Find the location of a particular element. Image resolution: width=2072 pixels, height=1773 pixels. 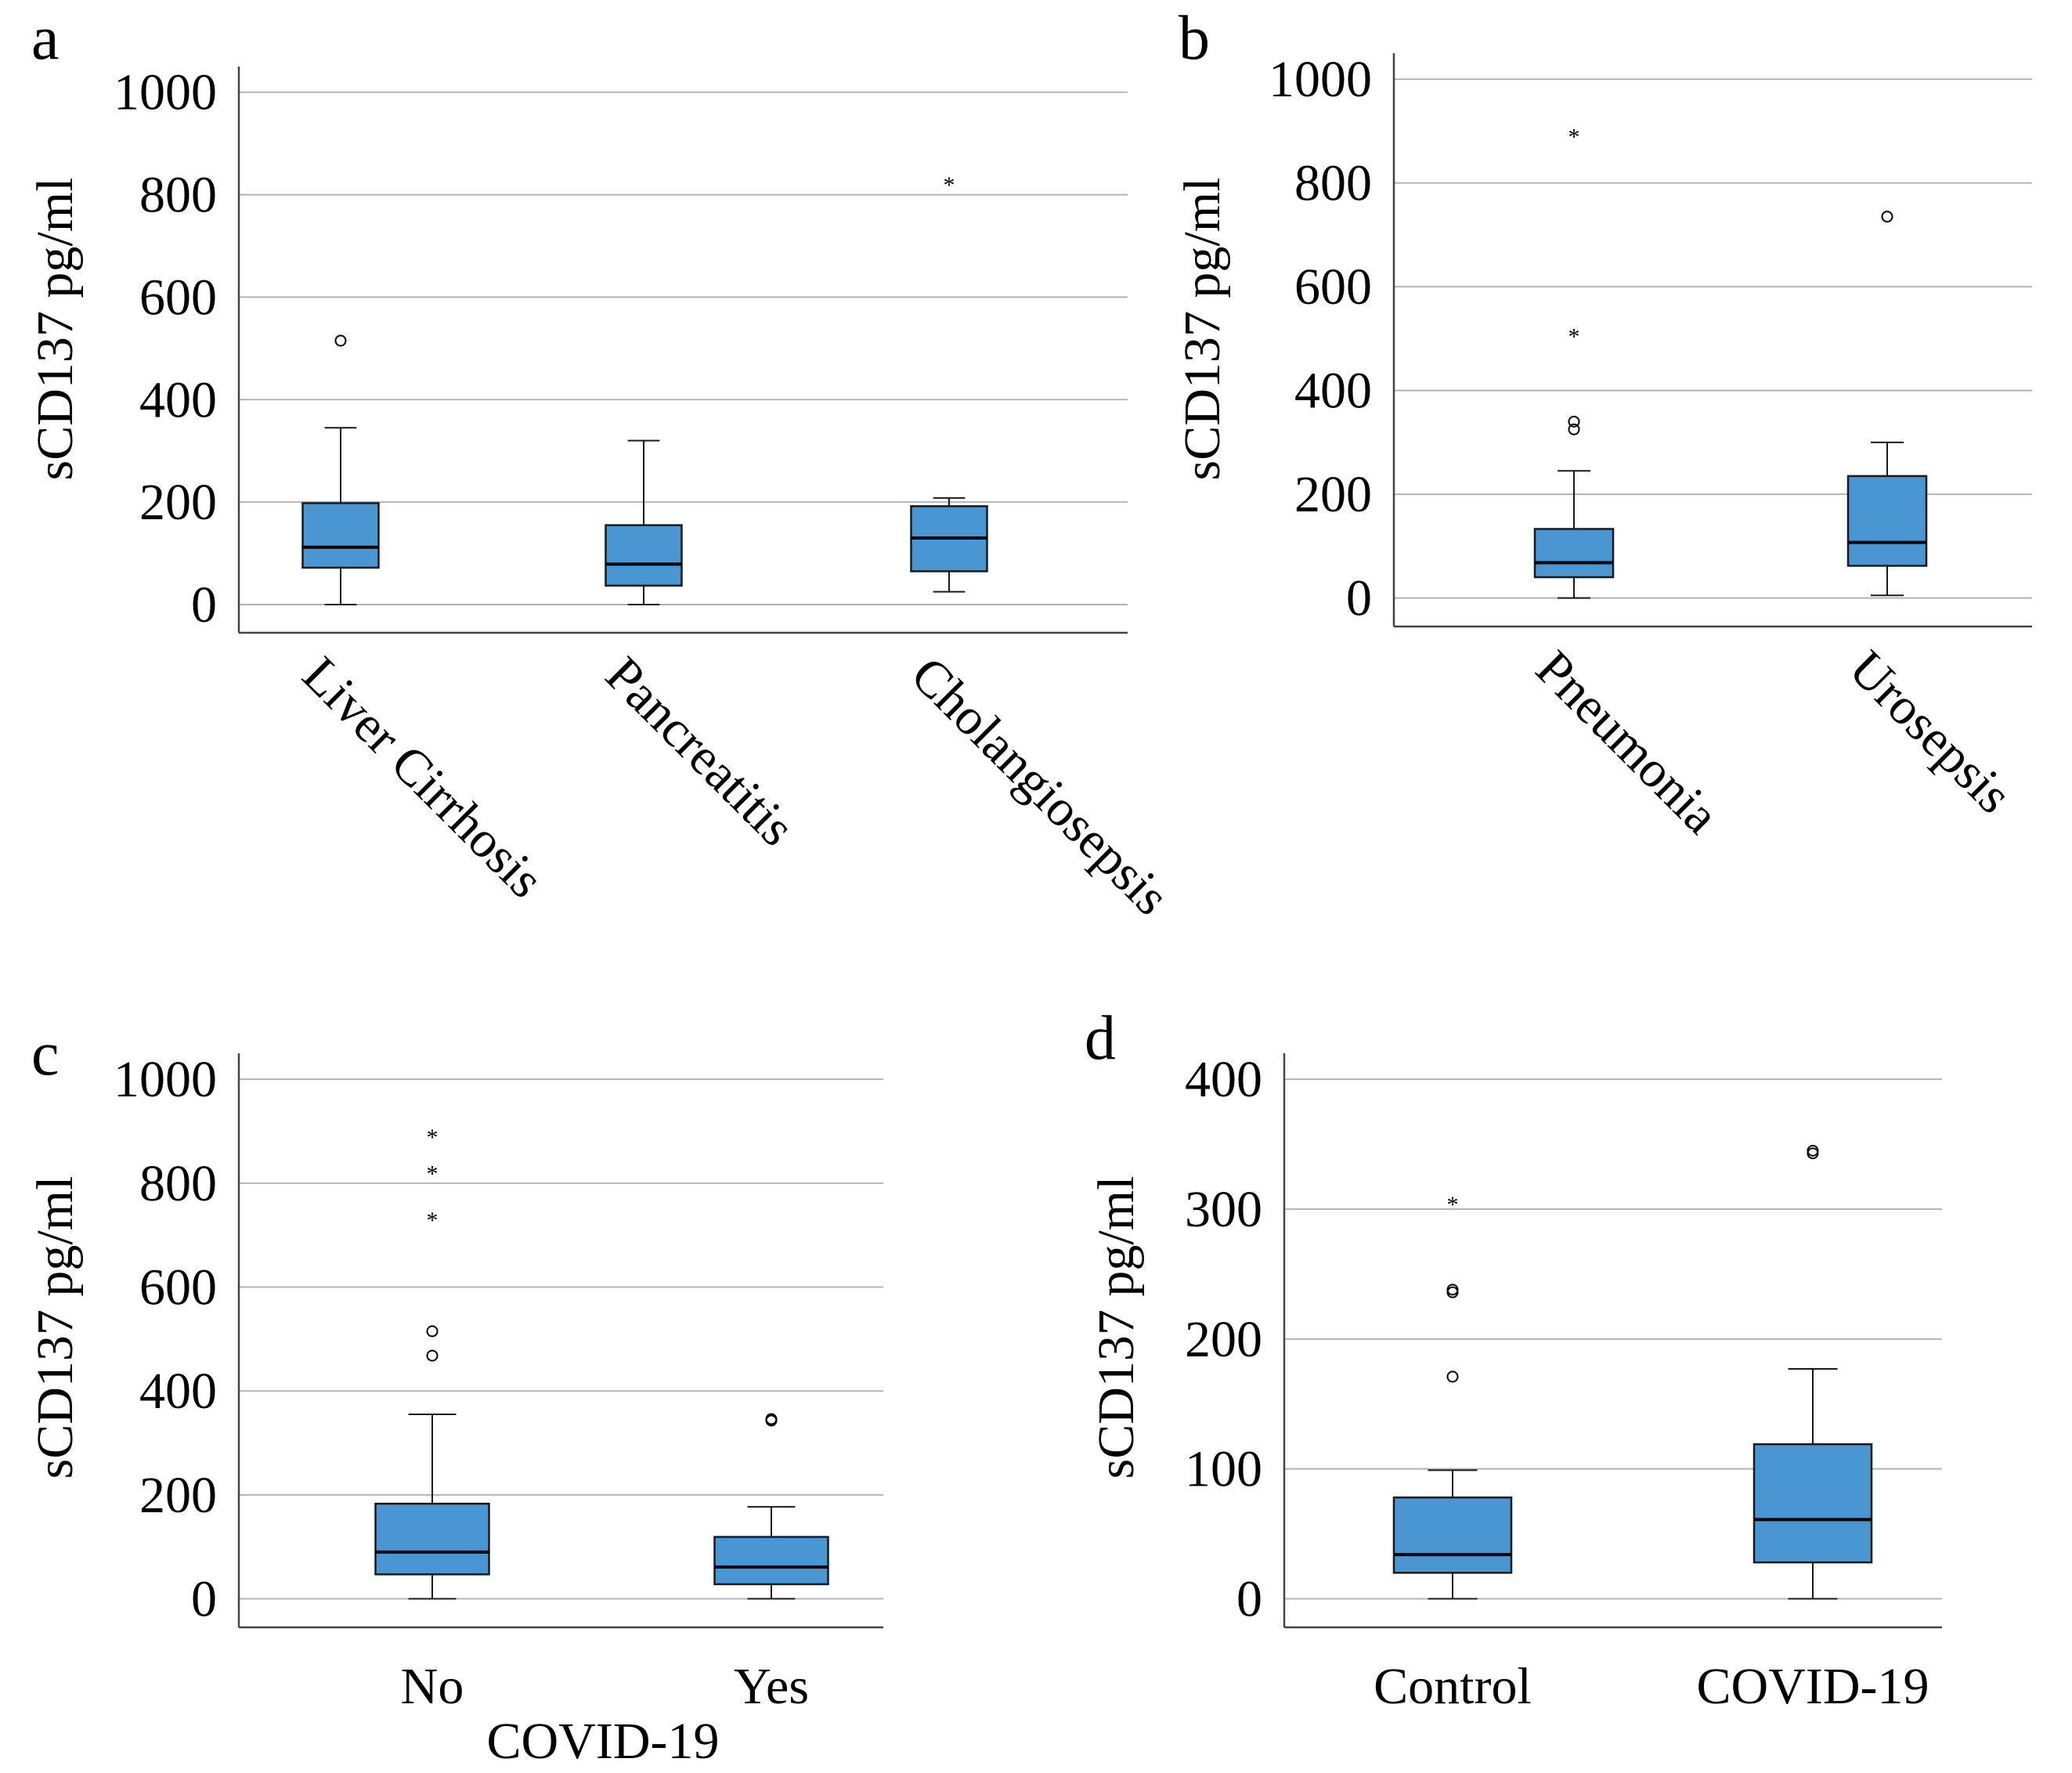

box-no: * * * is located at coordinates (432, 1363).